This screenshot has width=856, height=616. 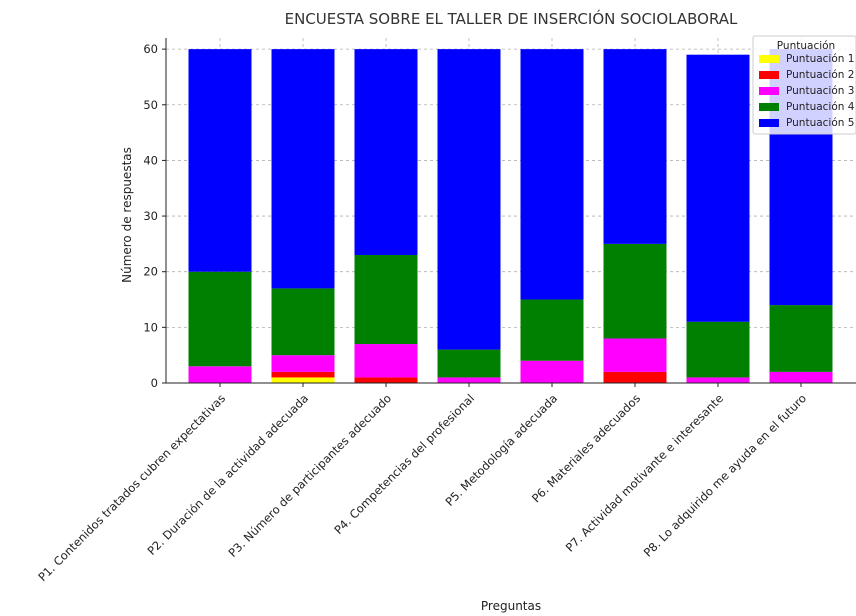 I want to click on x-axis-title: Preguntas, so click(x=511, y=606).